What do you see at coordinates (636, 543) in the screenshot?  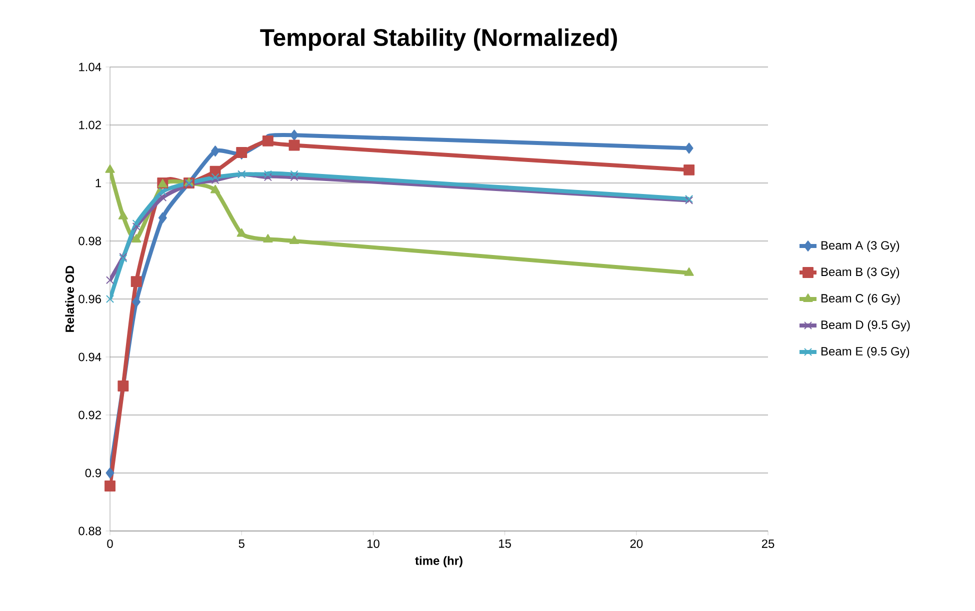 I see `x-tick-label: 20` at bounding box center [636, 543].